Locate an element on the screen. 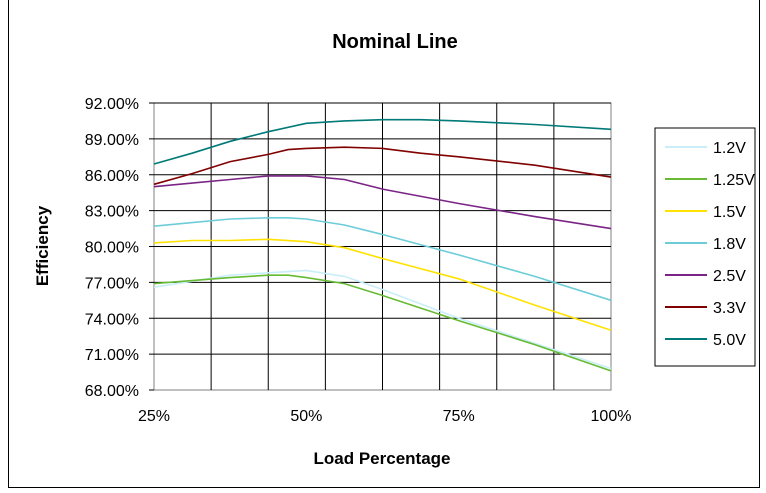  series-line-1.25V is located at coordinates (382, 323).